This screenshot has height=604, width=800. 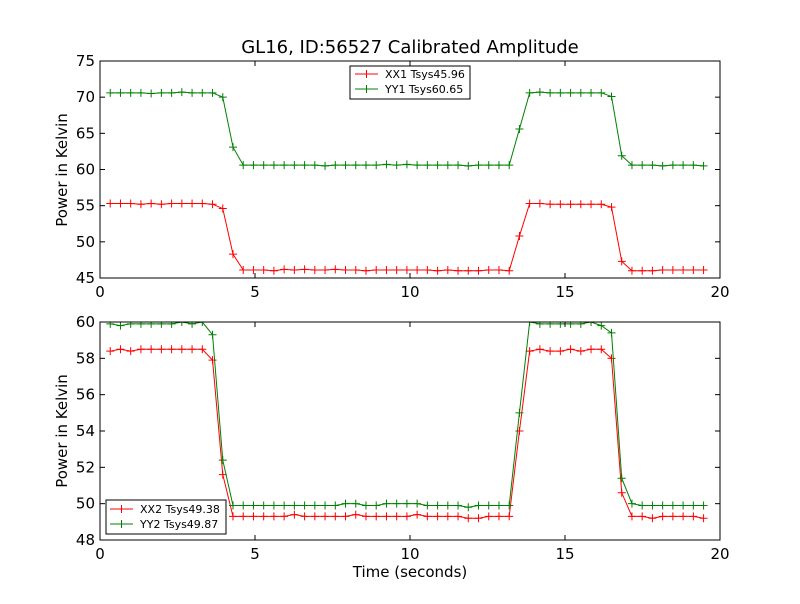 I want to click on bottom-legend: XX2 Tsys49.38 YY2 Tsys49.87, so click(x=166, y=517).